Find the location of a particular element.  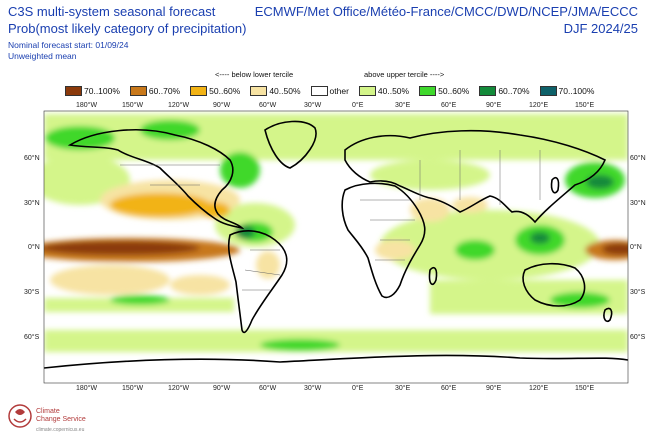

legend-label: other is located at coordinates (339, 91).